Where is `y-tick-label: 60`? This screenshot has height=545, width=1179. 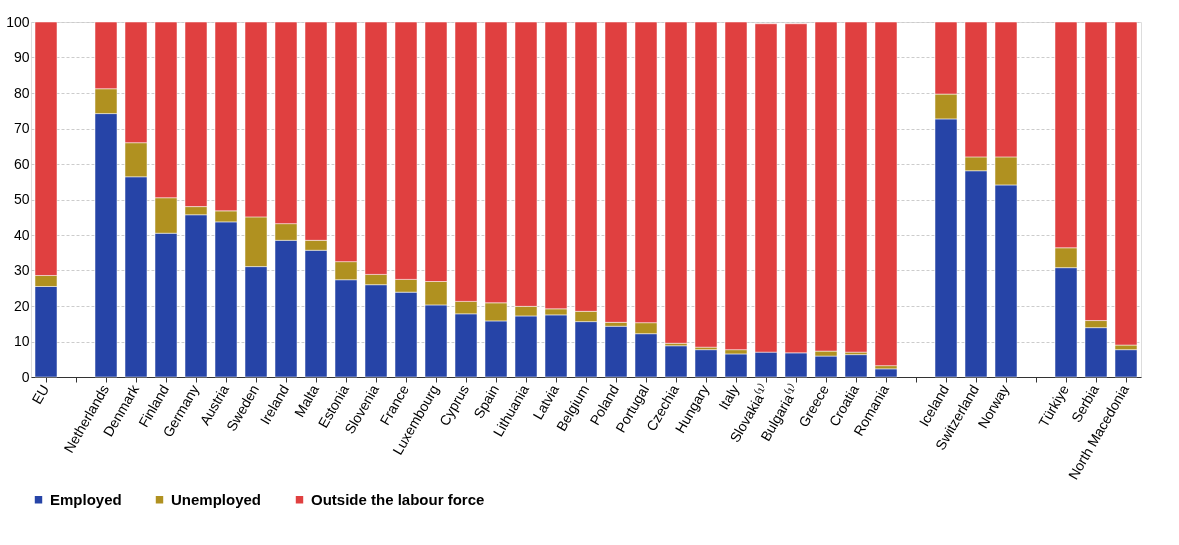
y-tick-label: 60 is located at coordinates (21, 163).